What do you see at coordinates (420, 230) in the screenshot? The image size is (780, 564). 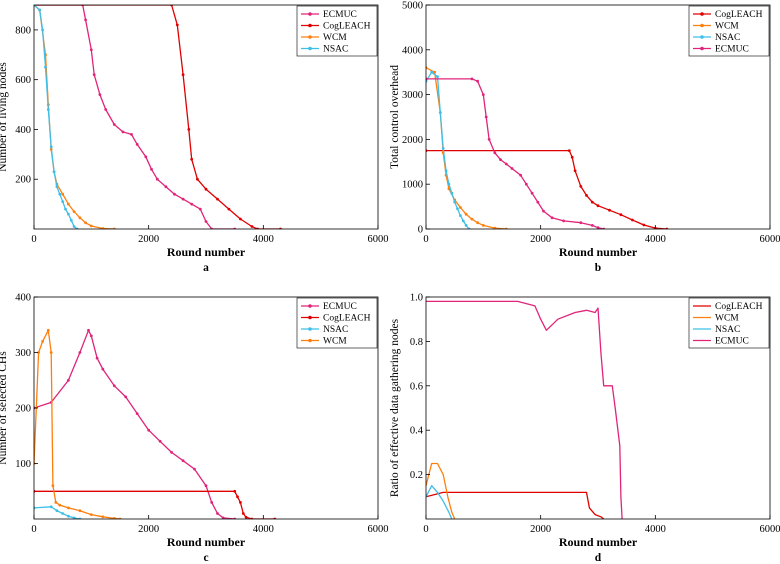 I see `y-tick-label: 0` at bounding box center [420, 230].